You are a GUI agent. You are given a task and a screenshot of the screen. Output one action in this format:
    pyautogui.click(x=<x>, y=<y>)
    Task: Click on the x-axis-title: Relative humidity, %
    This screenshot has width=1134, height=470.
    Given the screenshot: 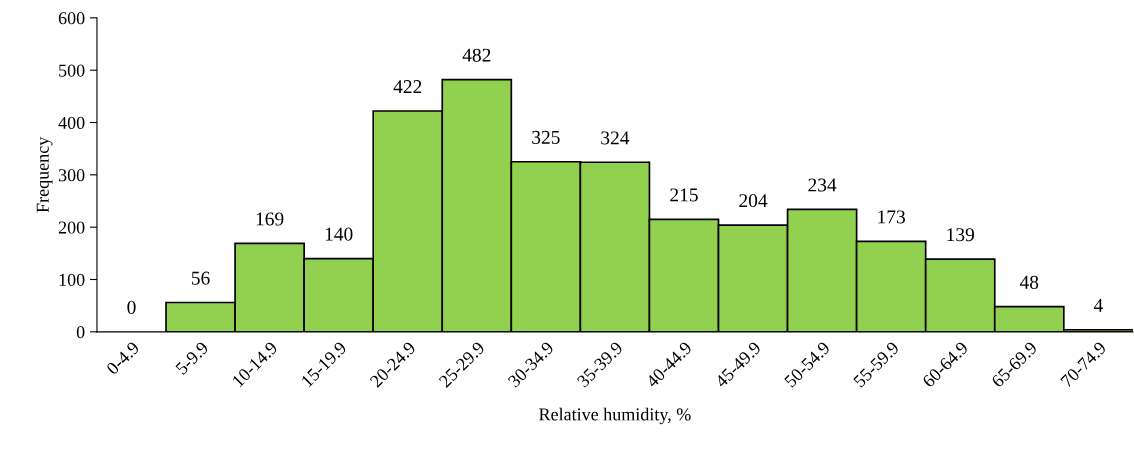 What is the action you would take?
    pyautogui.click(x=615, y=416)
    